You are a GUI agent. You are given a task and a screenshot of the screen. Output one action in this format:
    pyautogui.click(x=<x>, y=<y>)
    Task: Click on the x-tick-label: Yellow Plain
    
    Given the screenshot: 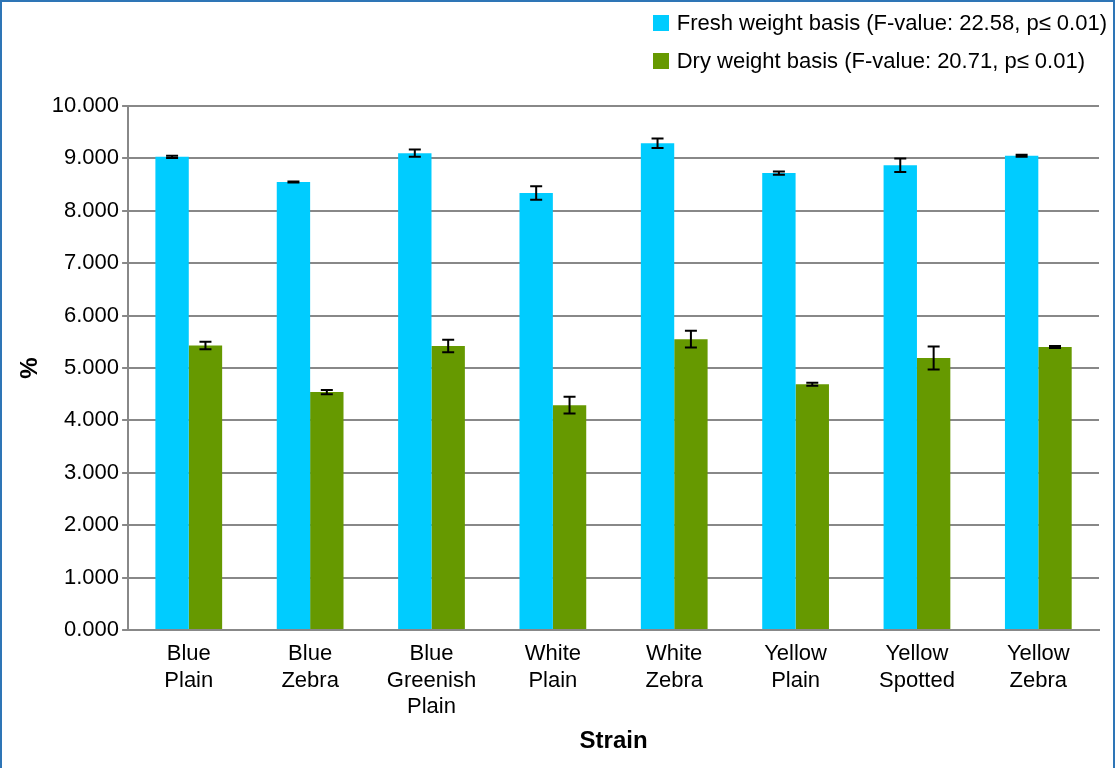 What is the action you would take?
    pyautogui.click(x=796, y=666)
    